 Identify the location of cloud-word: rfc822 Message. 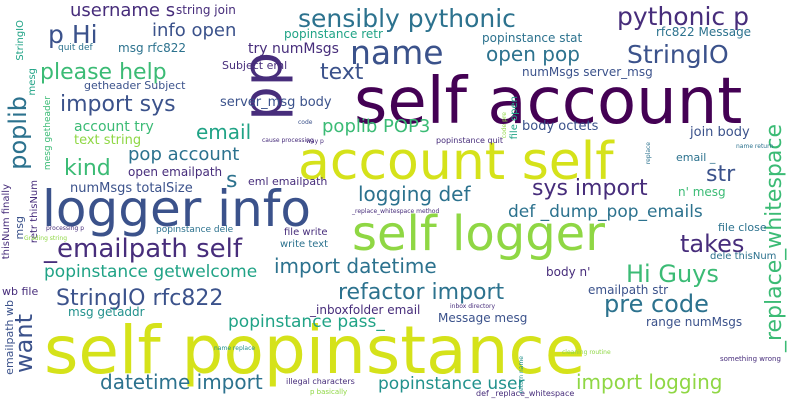
(704, 32).